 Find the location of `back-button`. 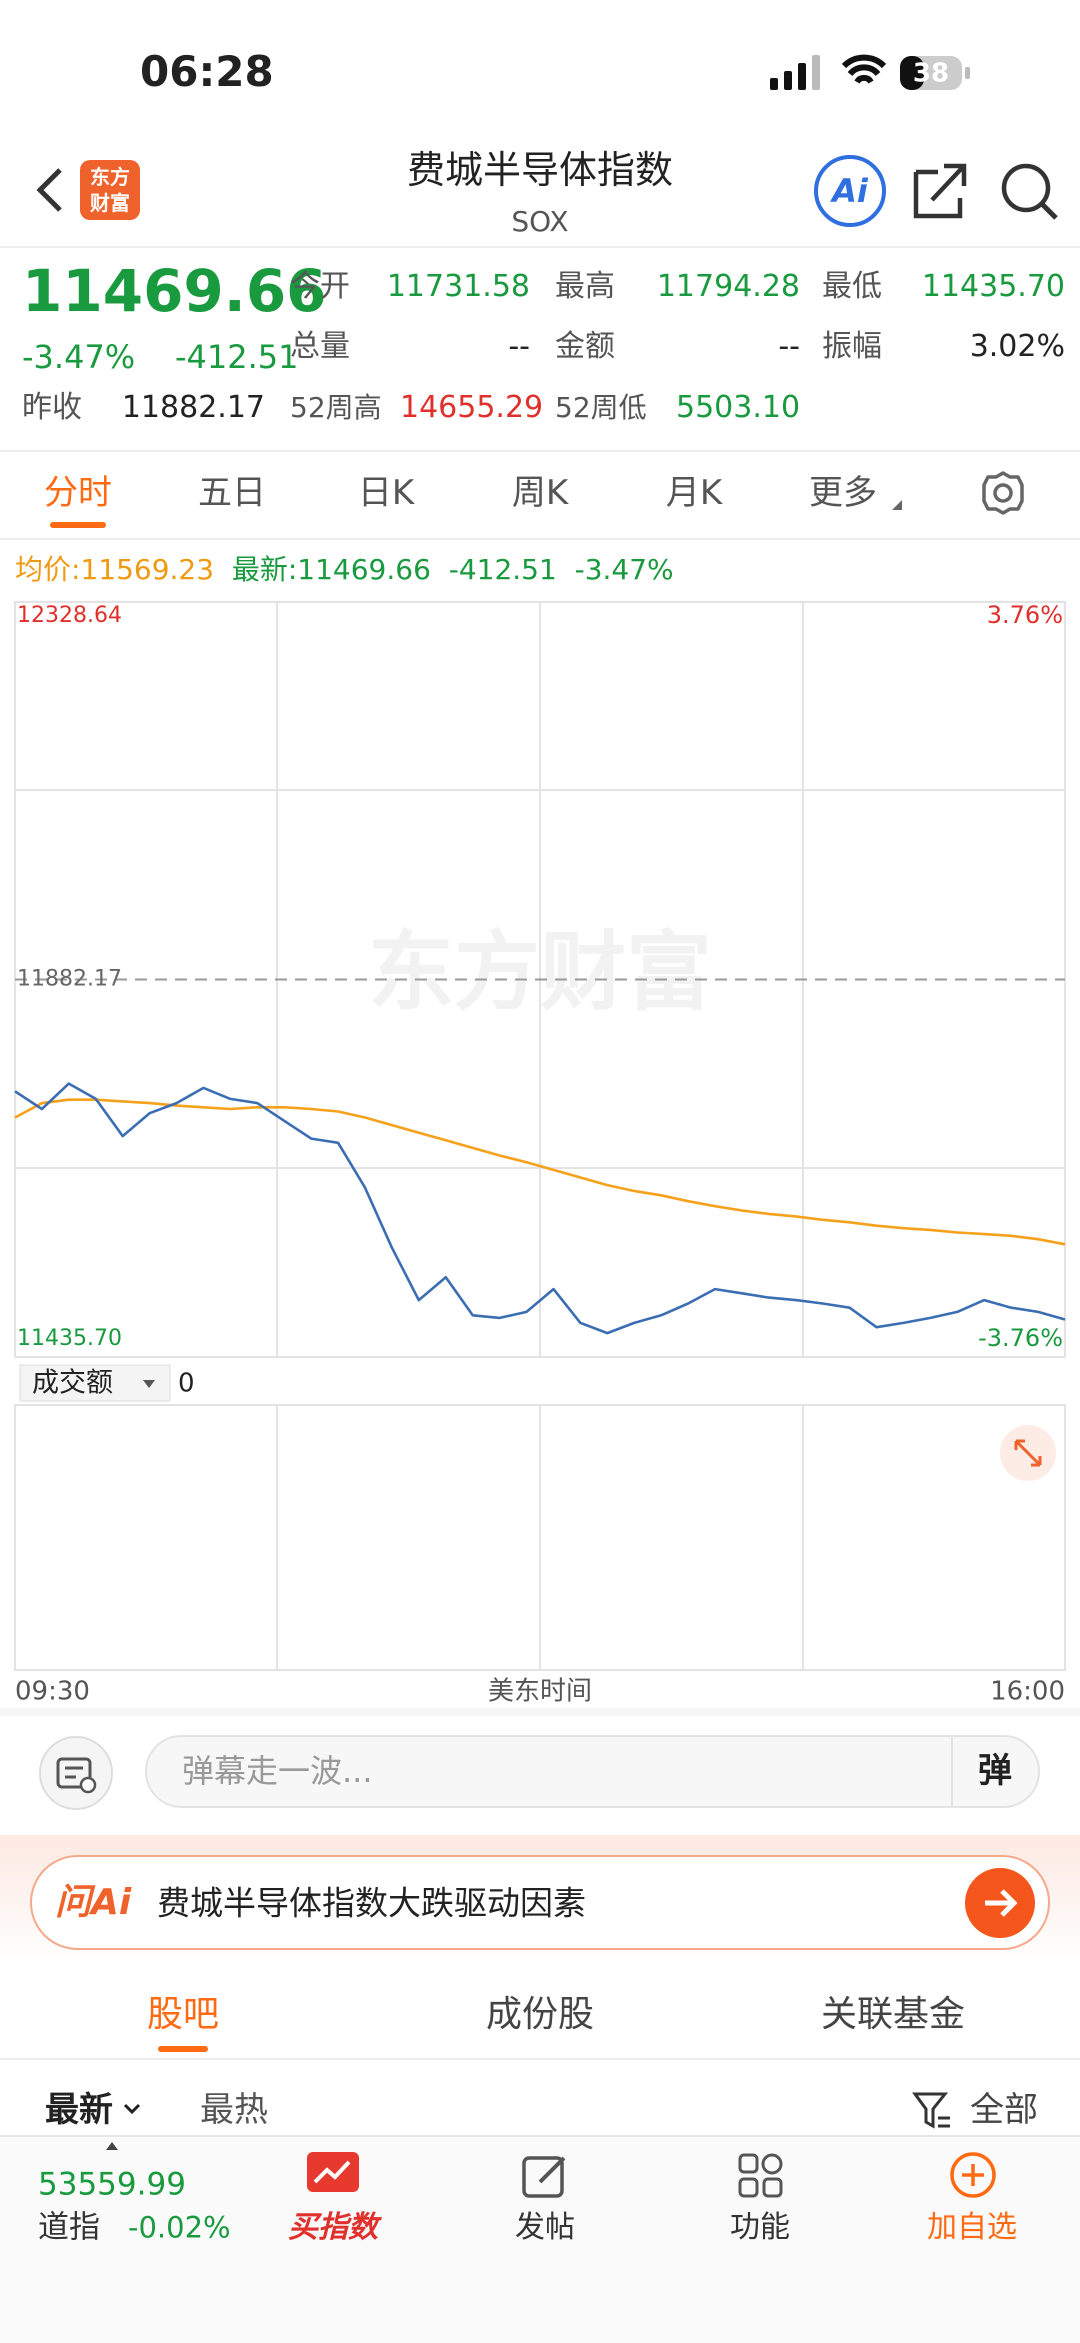

back-button is located at coordinates (90, 190).